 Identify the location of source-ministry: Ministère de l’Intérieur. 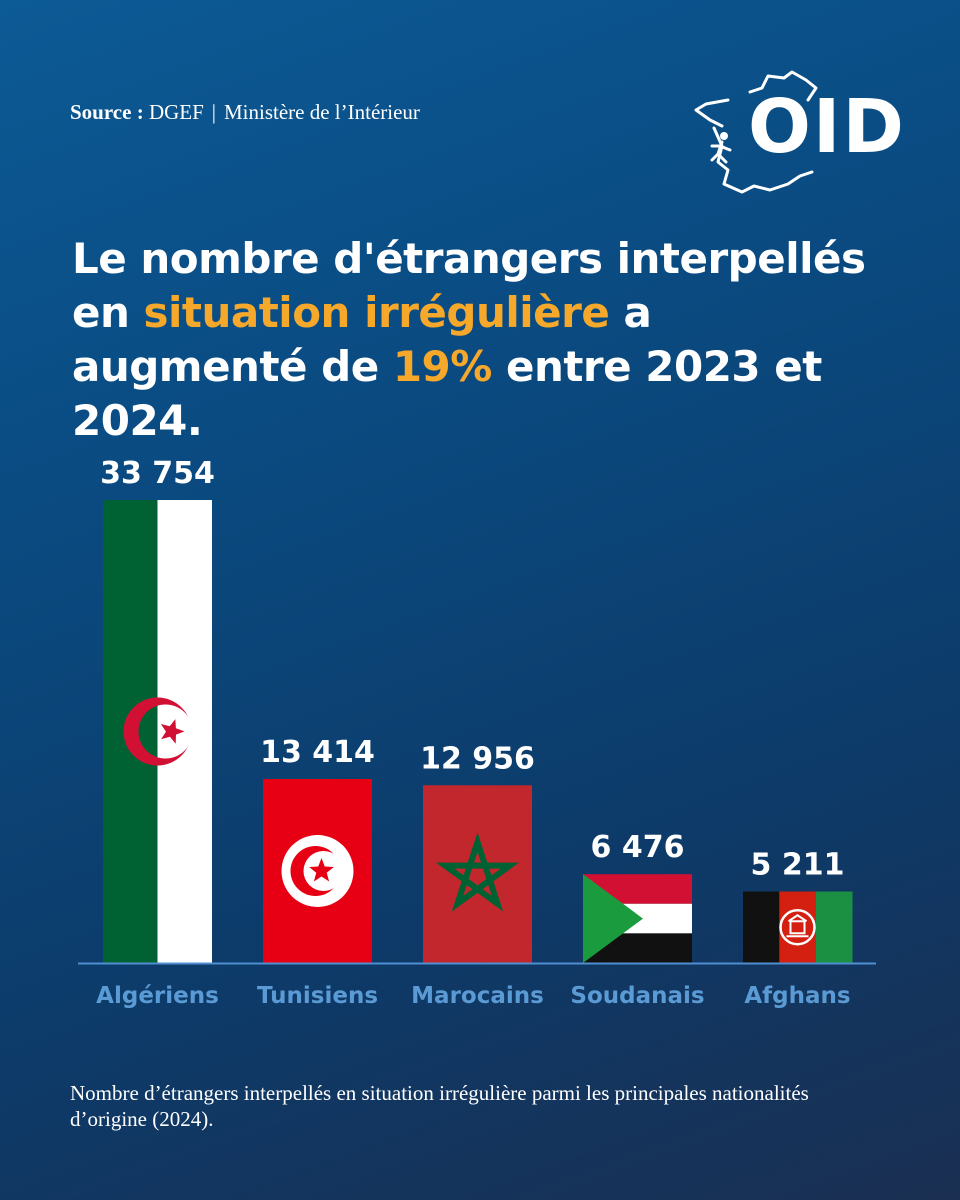
(322, 112).